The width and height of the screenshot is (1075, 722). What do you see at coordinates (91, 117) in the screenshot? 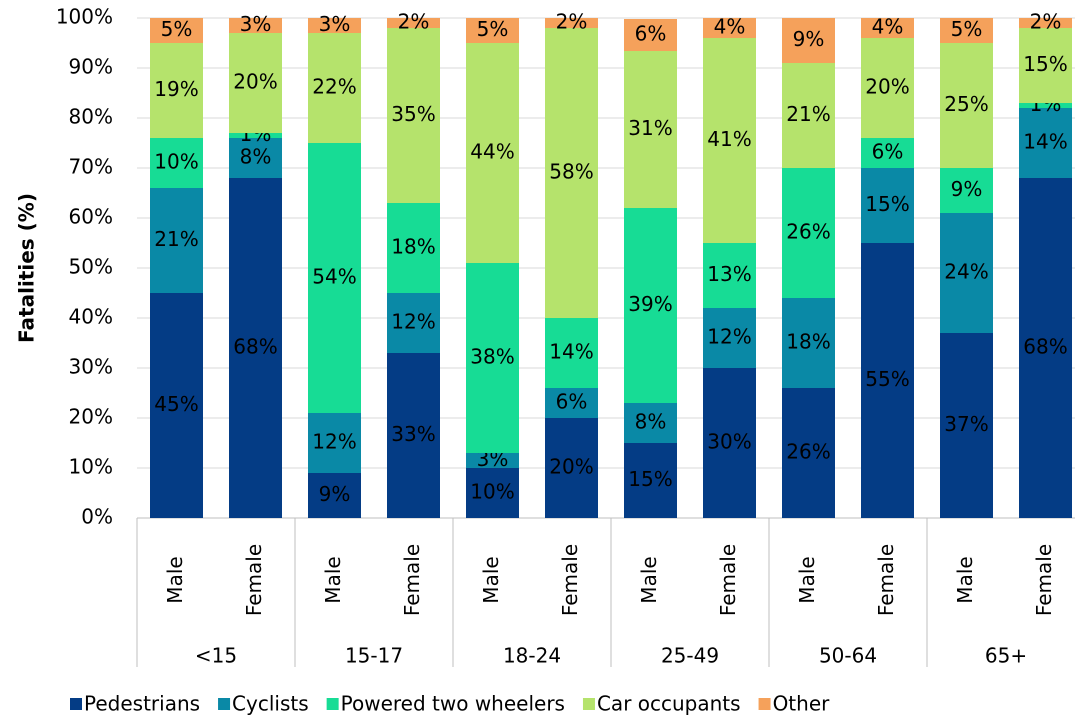
I see `y-tick-label: 80%` at bounding box center [91, 117].